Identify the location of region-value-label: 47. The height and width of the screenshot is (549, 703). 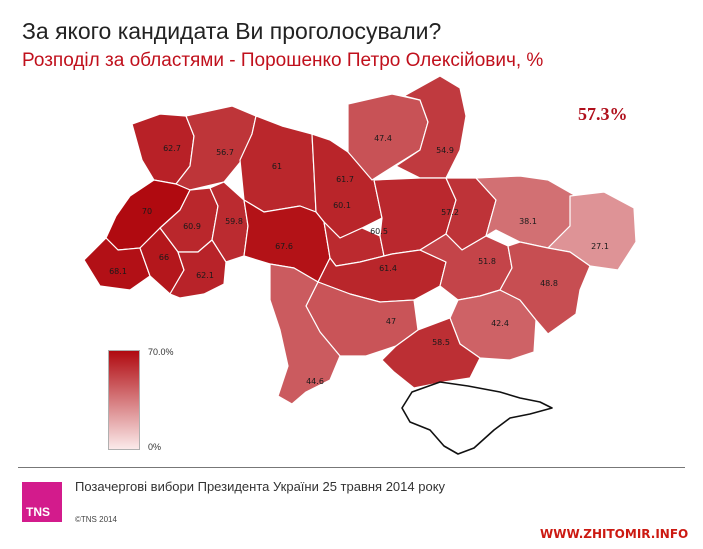
(391, 321).